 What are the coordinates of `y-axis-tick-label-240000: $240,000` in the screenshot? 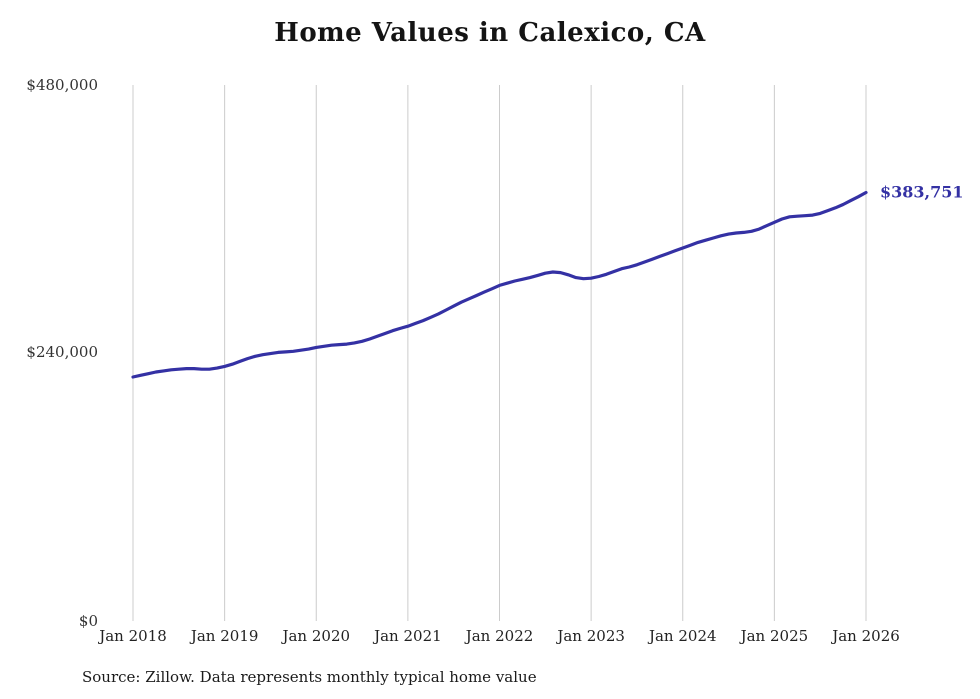 It's located at (62, 352).